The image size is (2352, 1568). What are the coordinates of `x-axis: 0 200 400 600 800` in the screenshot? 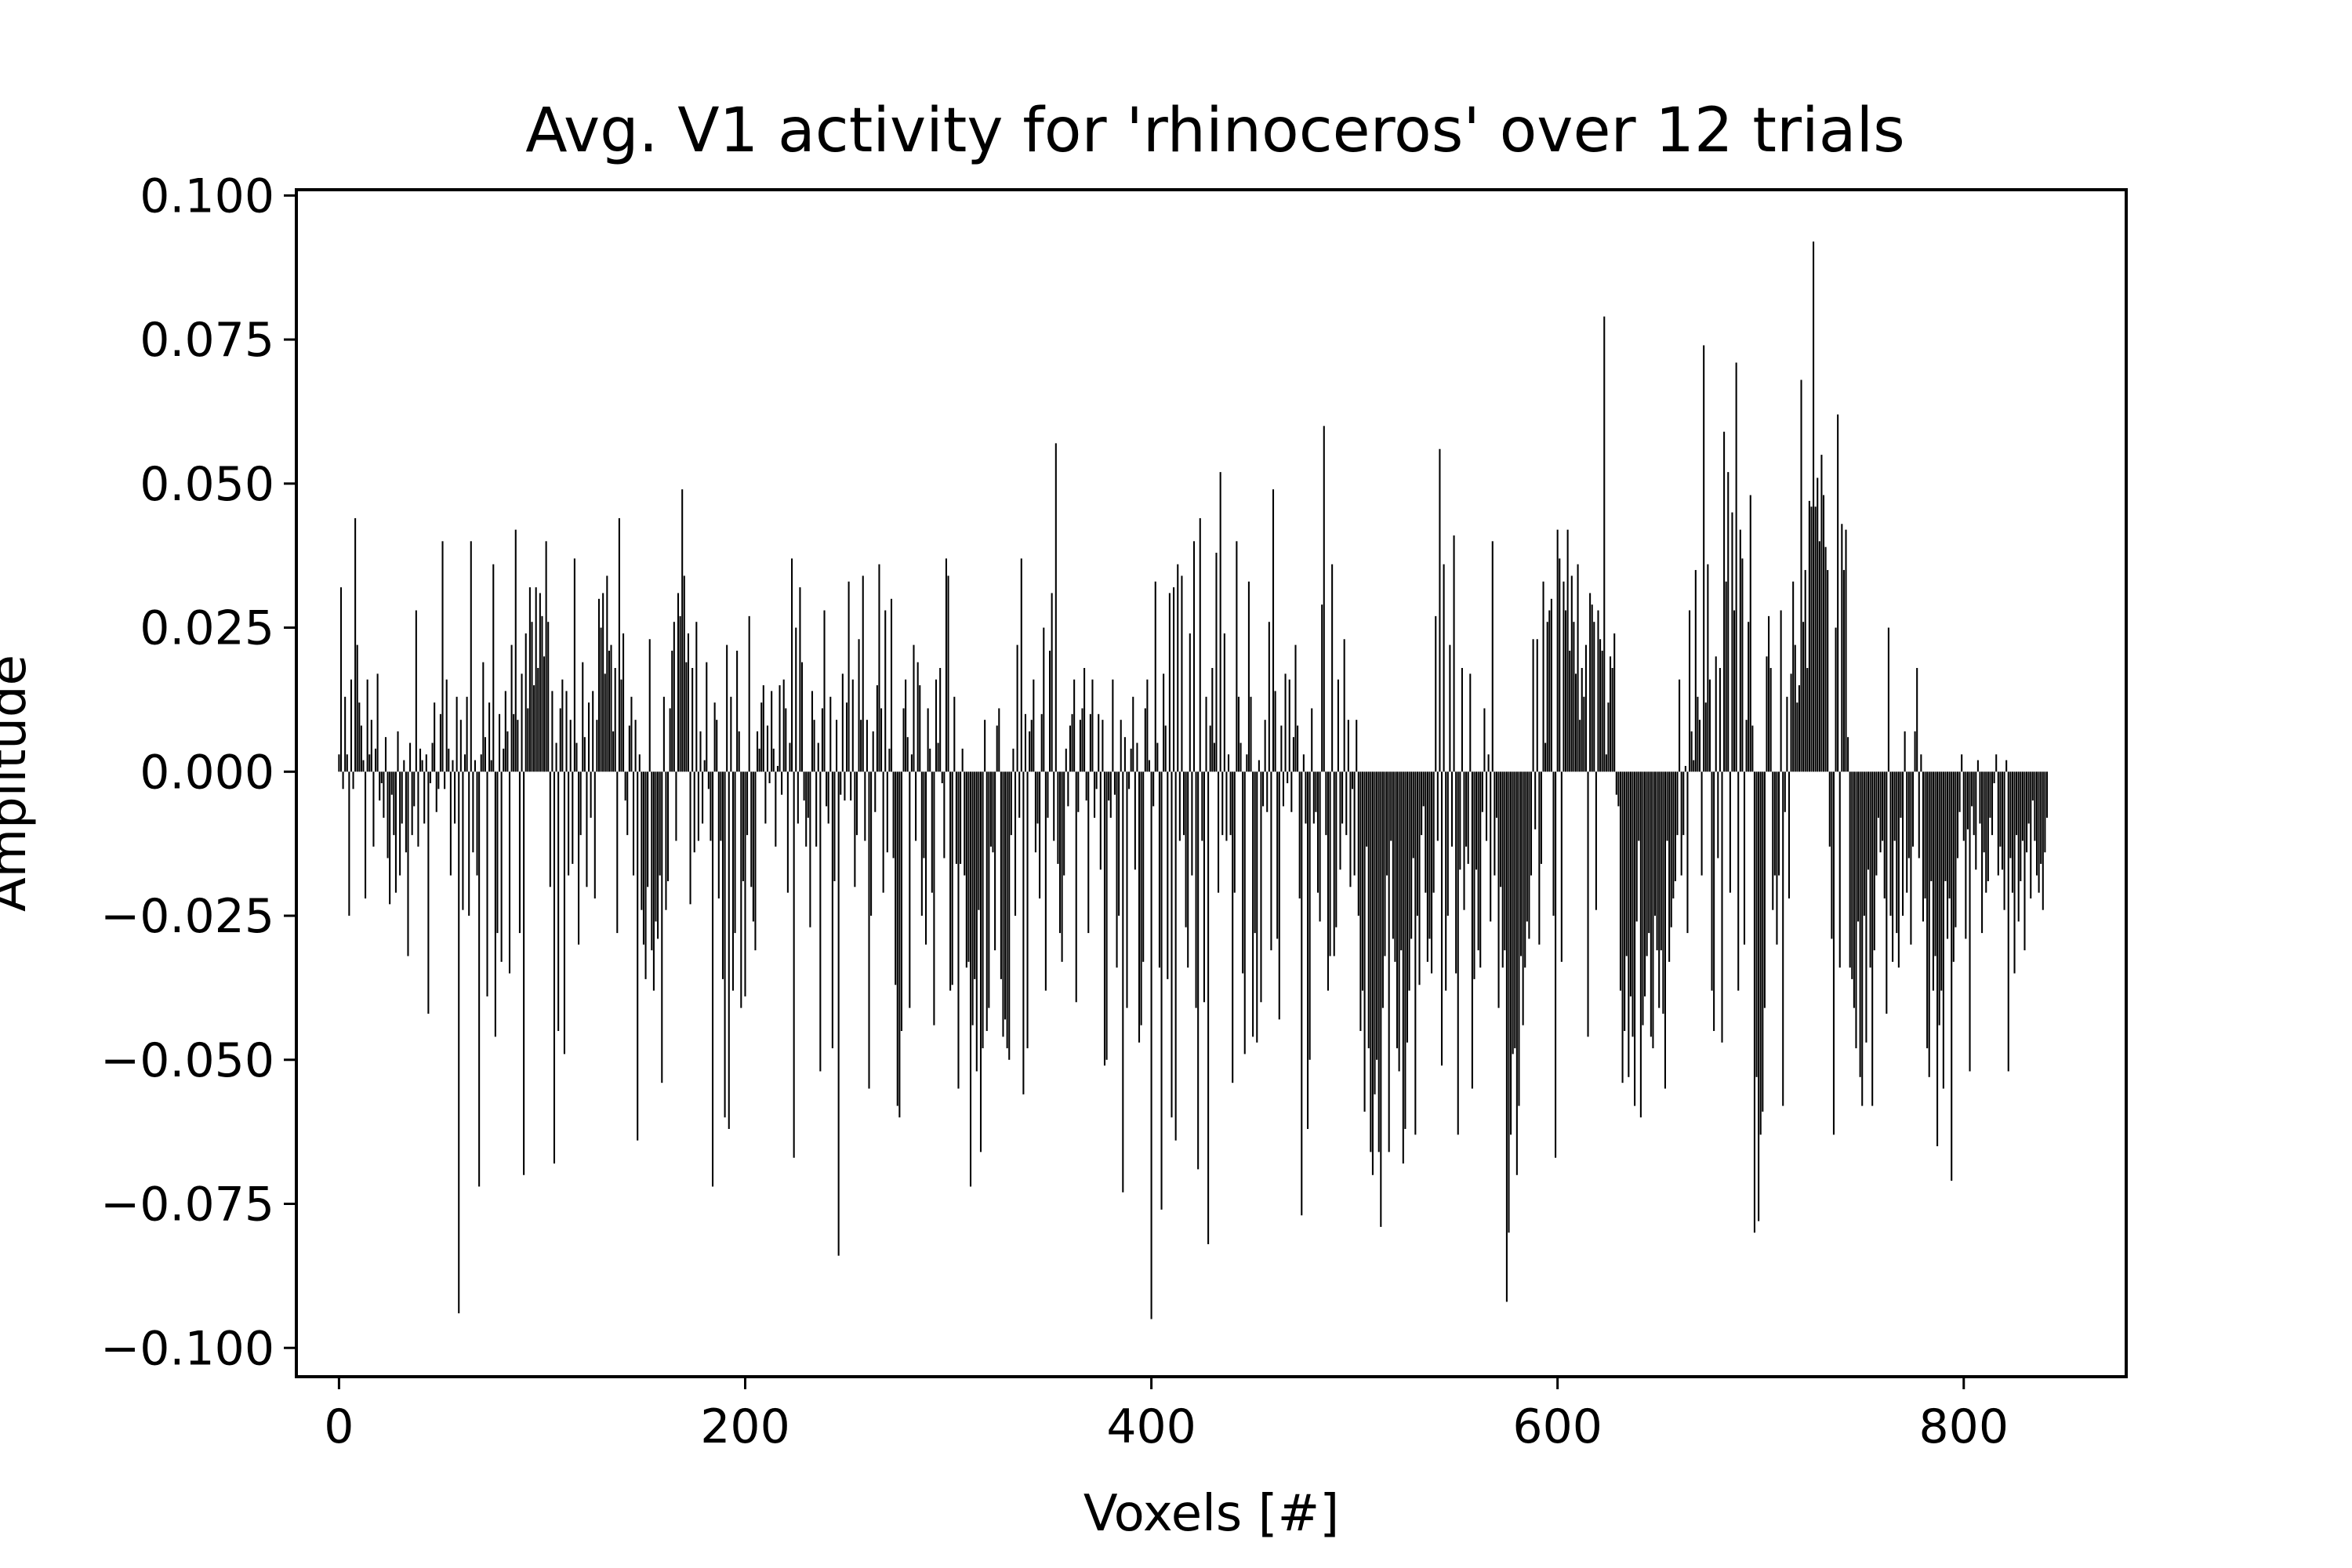 It's located at (1166, 1415).